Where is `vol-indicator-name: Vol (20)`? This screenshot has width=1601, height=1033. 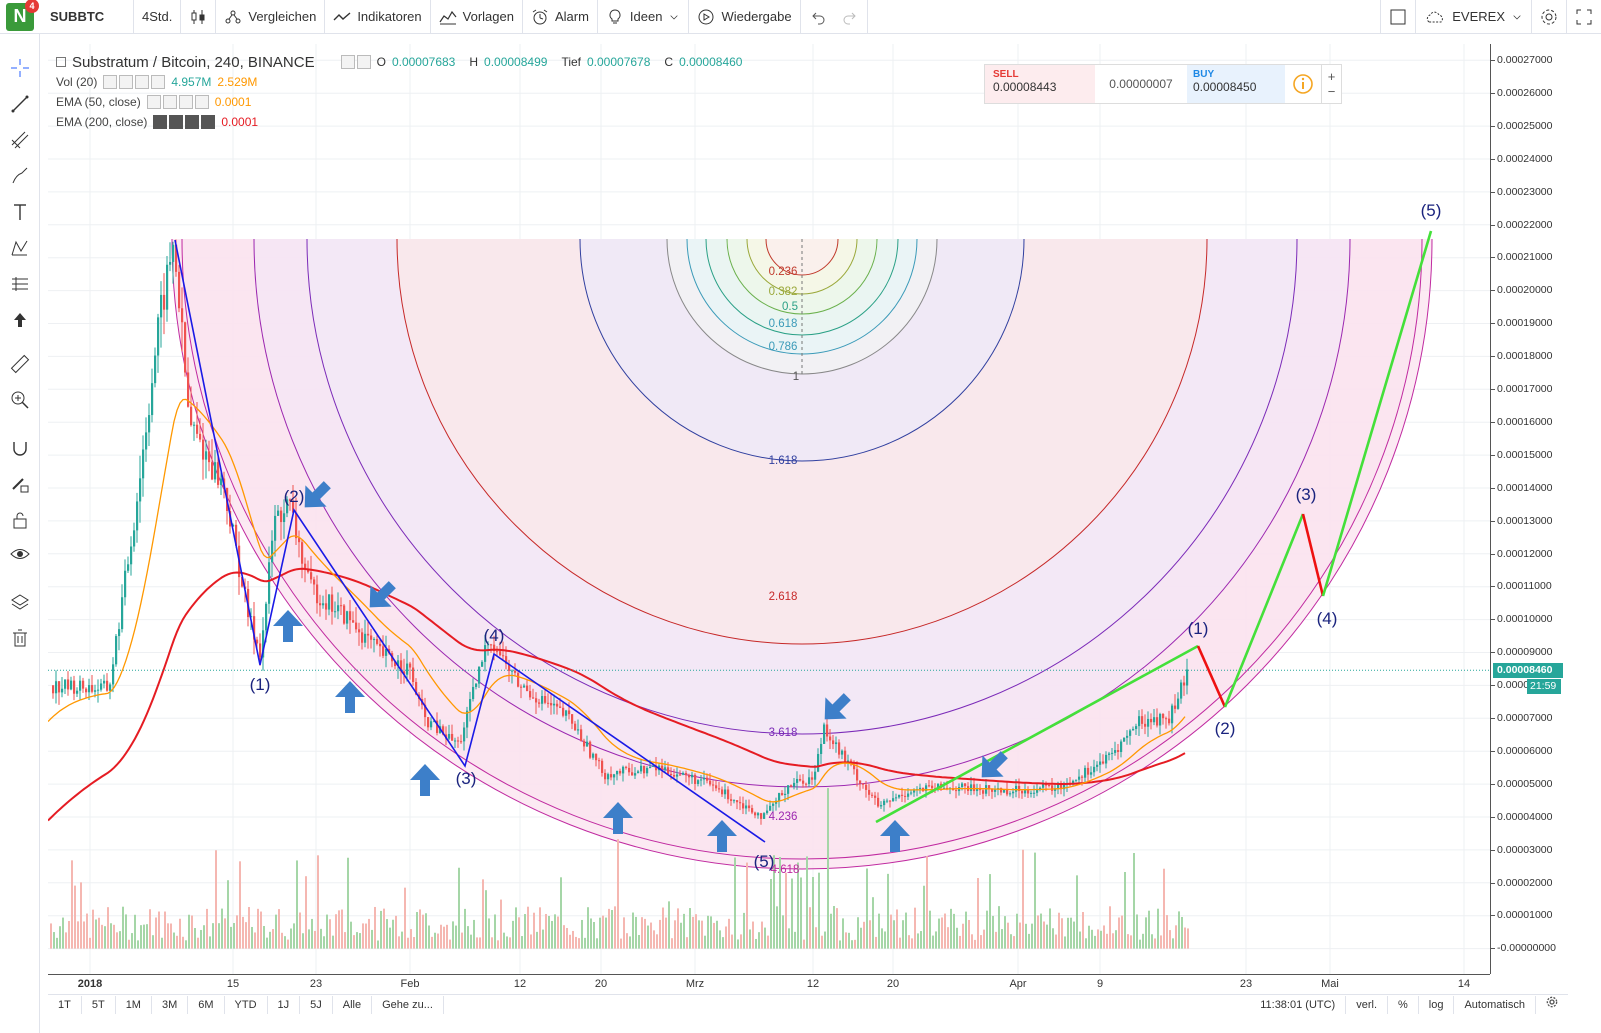 vol-indicator-name: Vol (20) is located at coordinates (77, 82).